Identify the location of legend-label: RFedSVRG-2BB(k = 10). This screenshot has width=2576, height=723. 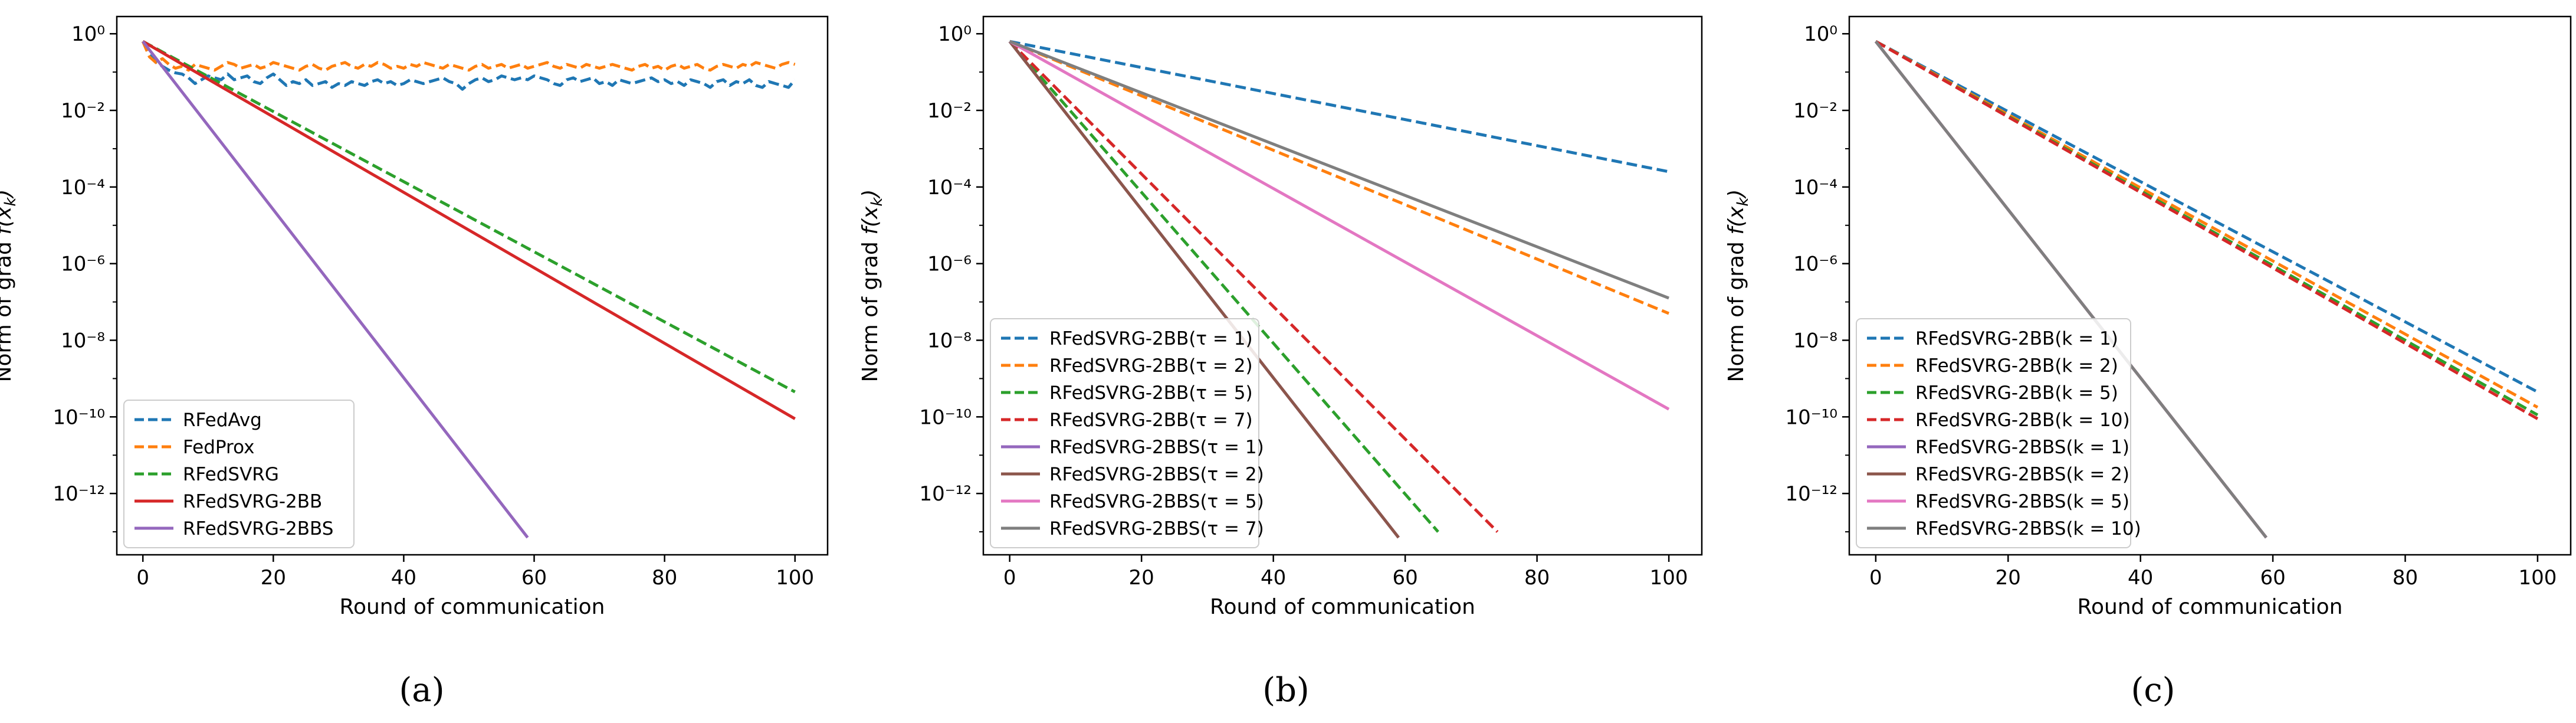
(2022, 420).